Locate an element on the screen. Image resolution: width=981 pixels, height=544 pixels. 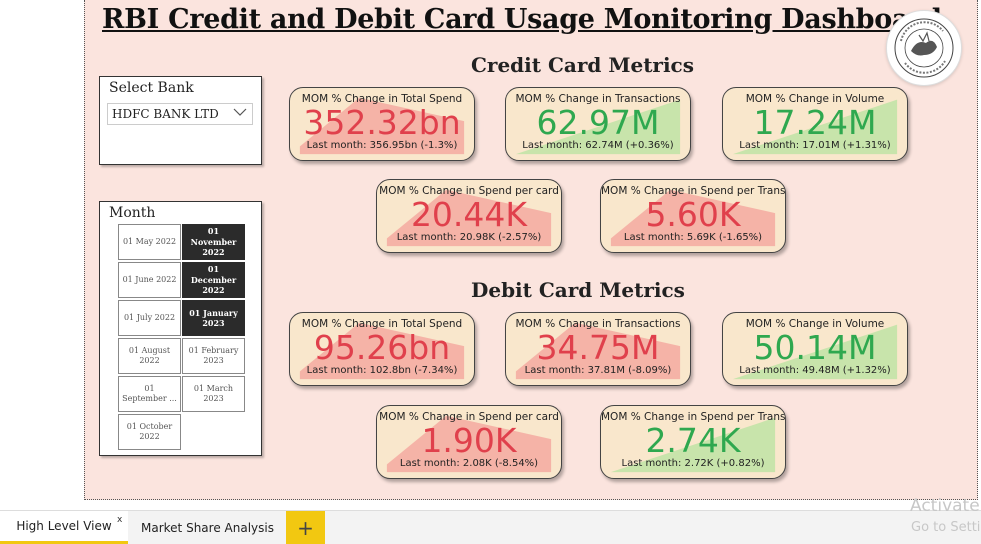
month-option-label: 01 August 2022 is located at coordinates (149, 355).